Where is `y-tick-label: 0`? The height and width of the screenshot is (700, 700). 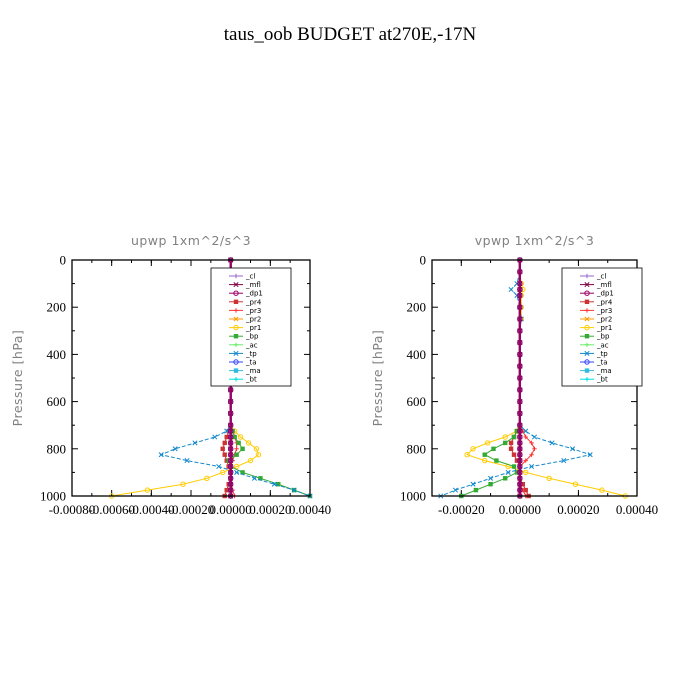
y-tick-label: 0 is located at coordinates (63, 260).